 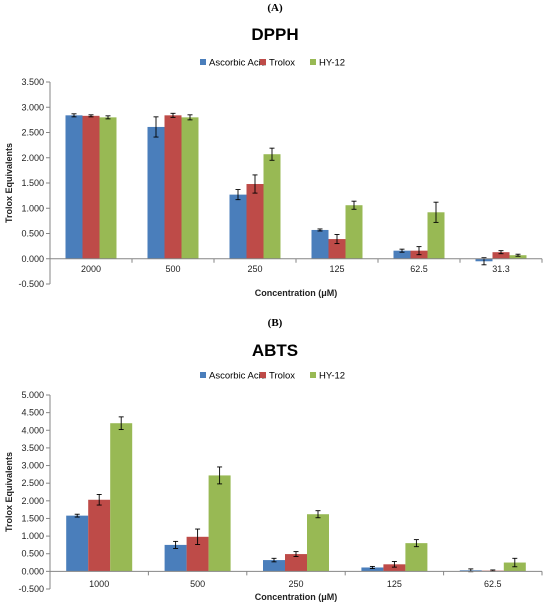 What do you see at coordinates (32, 501) in the screenshot?
I see `y-tick-label: 2.000` at bounding box center [32, 501].